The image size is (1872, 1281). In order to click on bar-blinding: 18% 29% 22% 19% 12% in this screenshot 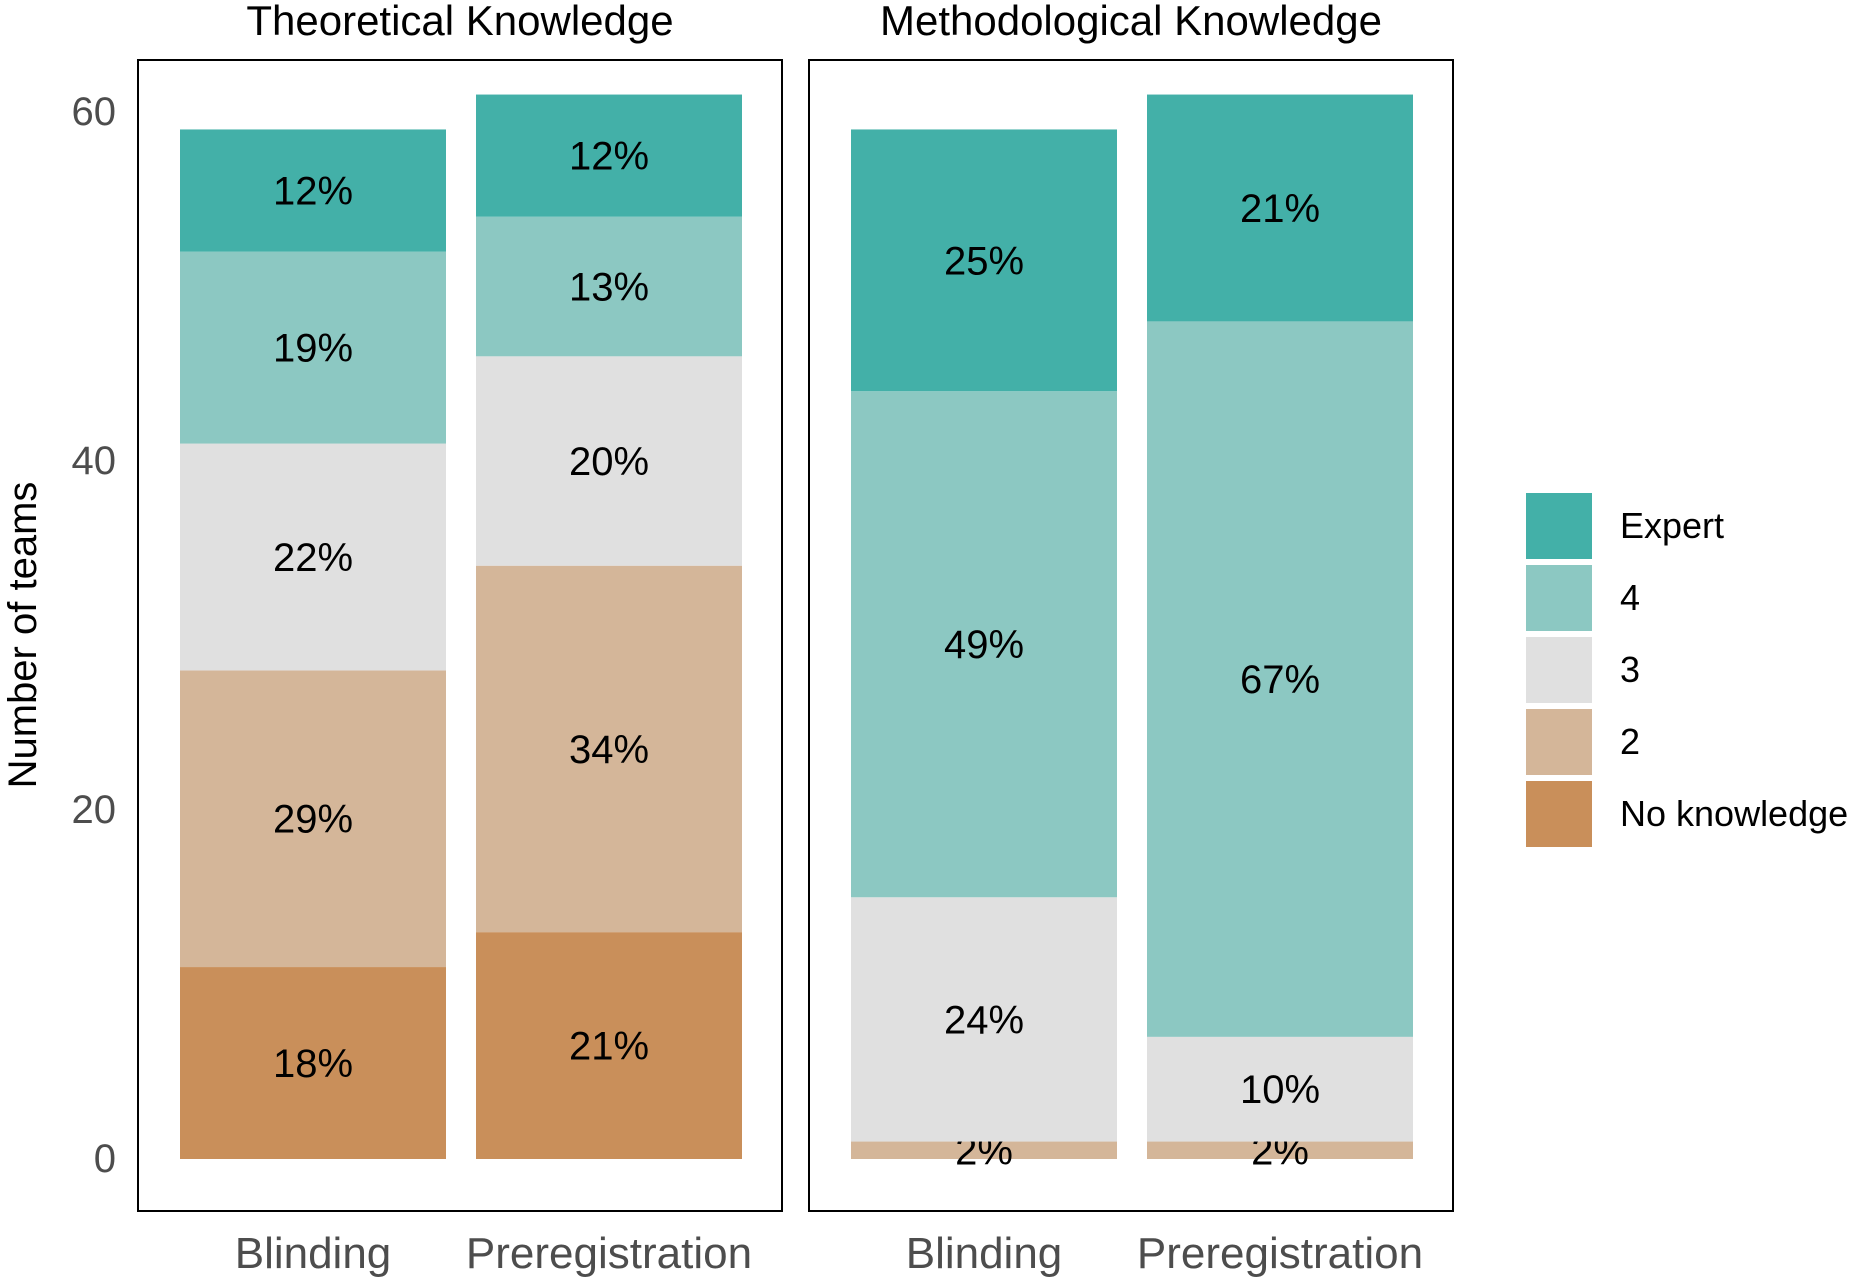, I will do `click(313, 644)`.